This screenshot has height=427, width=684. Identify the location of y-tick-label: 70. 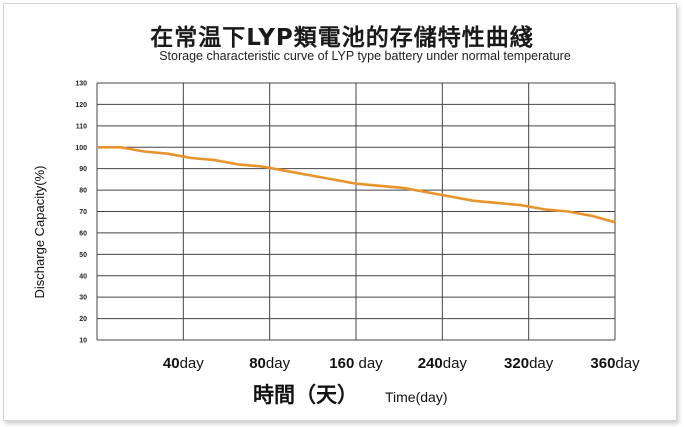
(83, 212).